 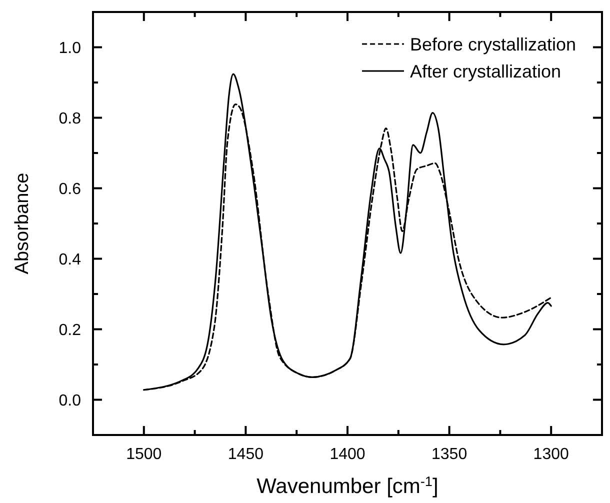 I want to click on y-tick-label: 0.4, so click(x=70, y=259).